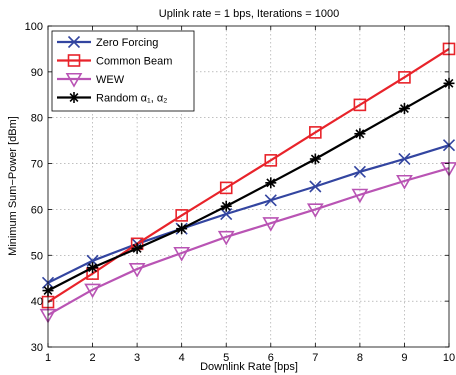 Image resolution: width=456 pixels, height=375 pixels. Describe the element at coordinates (37, 348) in the screenshot. I see `y-tick-label: 30` at that location.